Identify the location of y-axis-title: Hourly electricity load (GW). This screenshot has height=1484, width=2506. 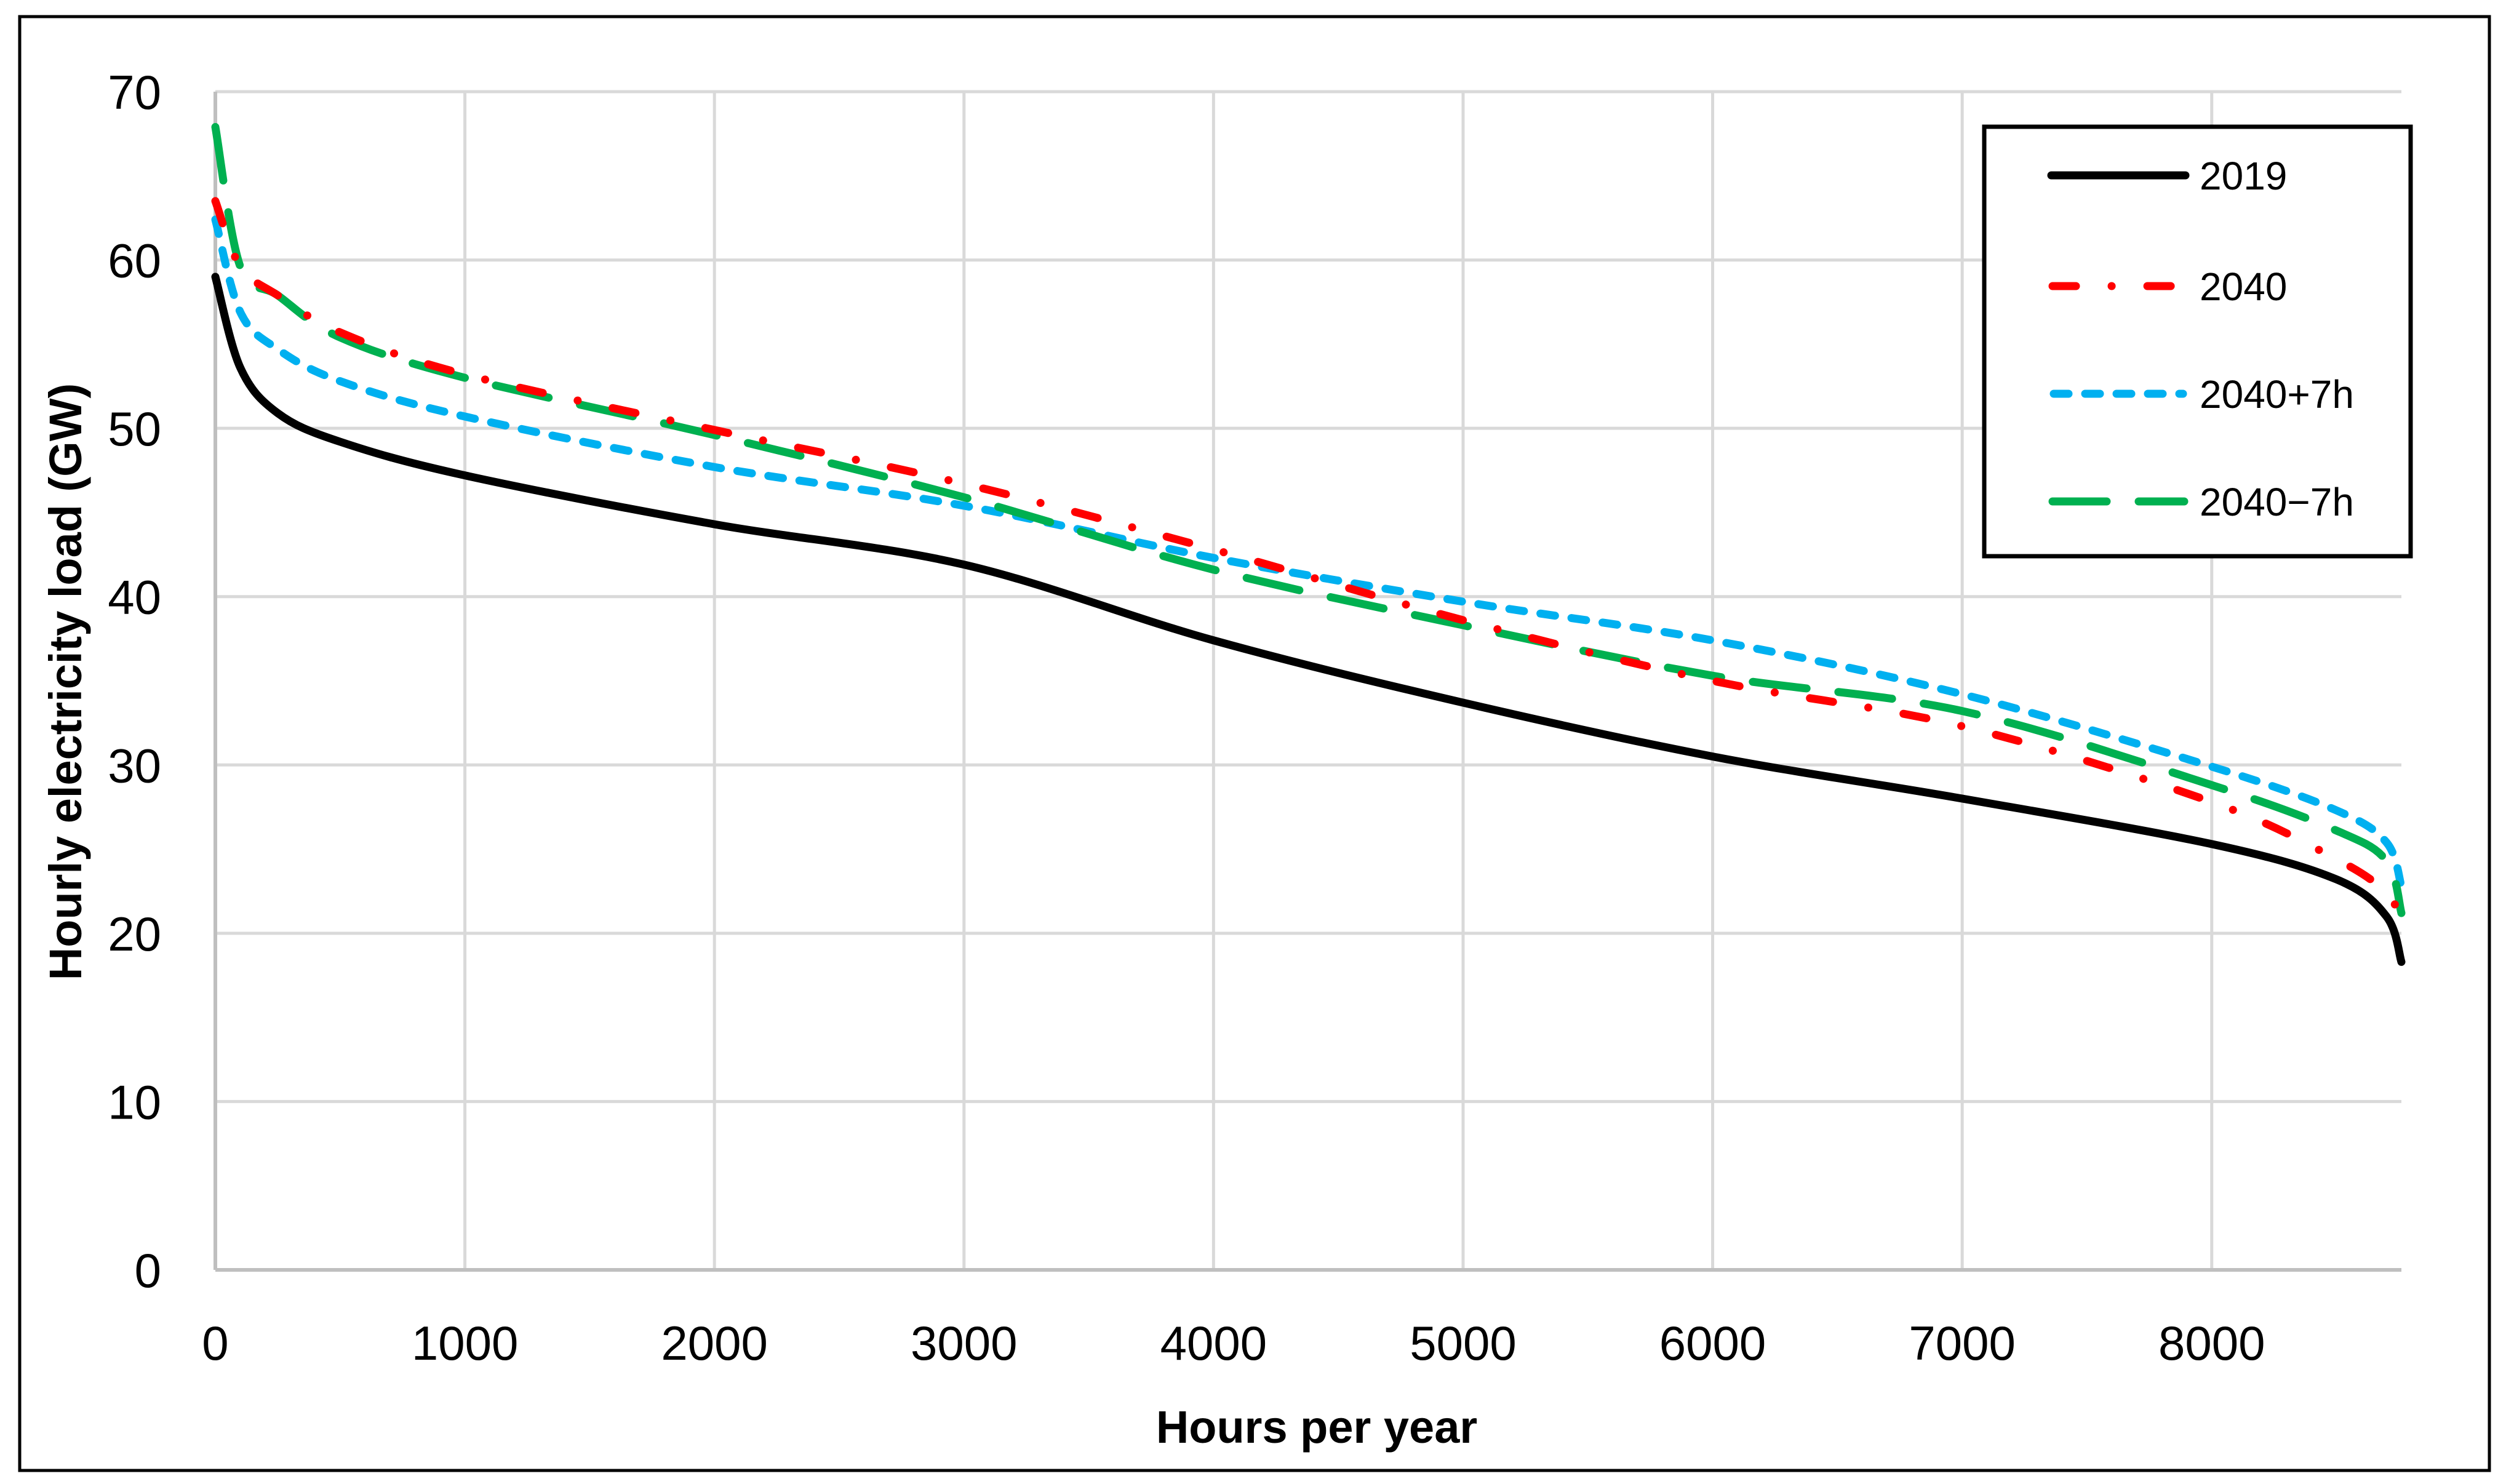
(65, 681).